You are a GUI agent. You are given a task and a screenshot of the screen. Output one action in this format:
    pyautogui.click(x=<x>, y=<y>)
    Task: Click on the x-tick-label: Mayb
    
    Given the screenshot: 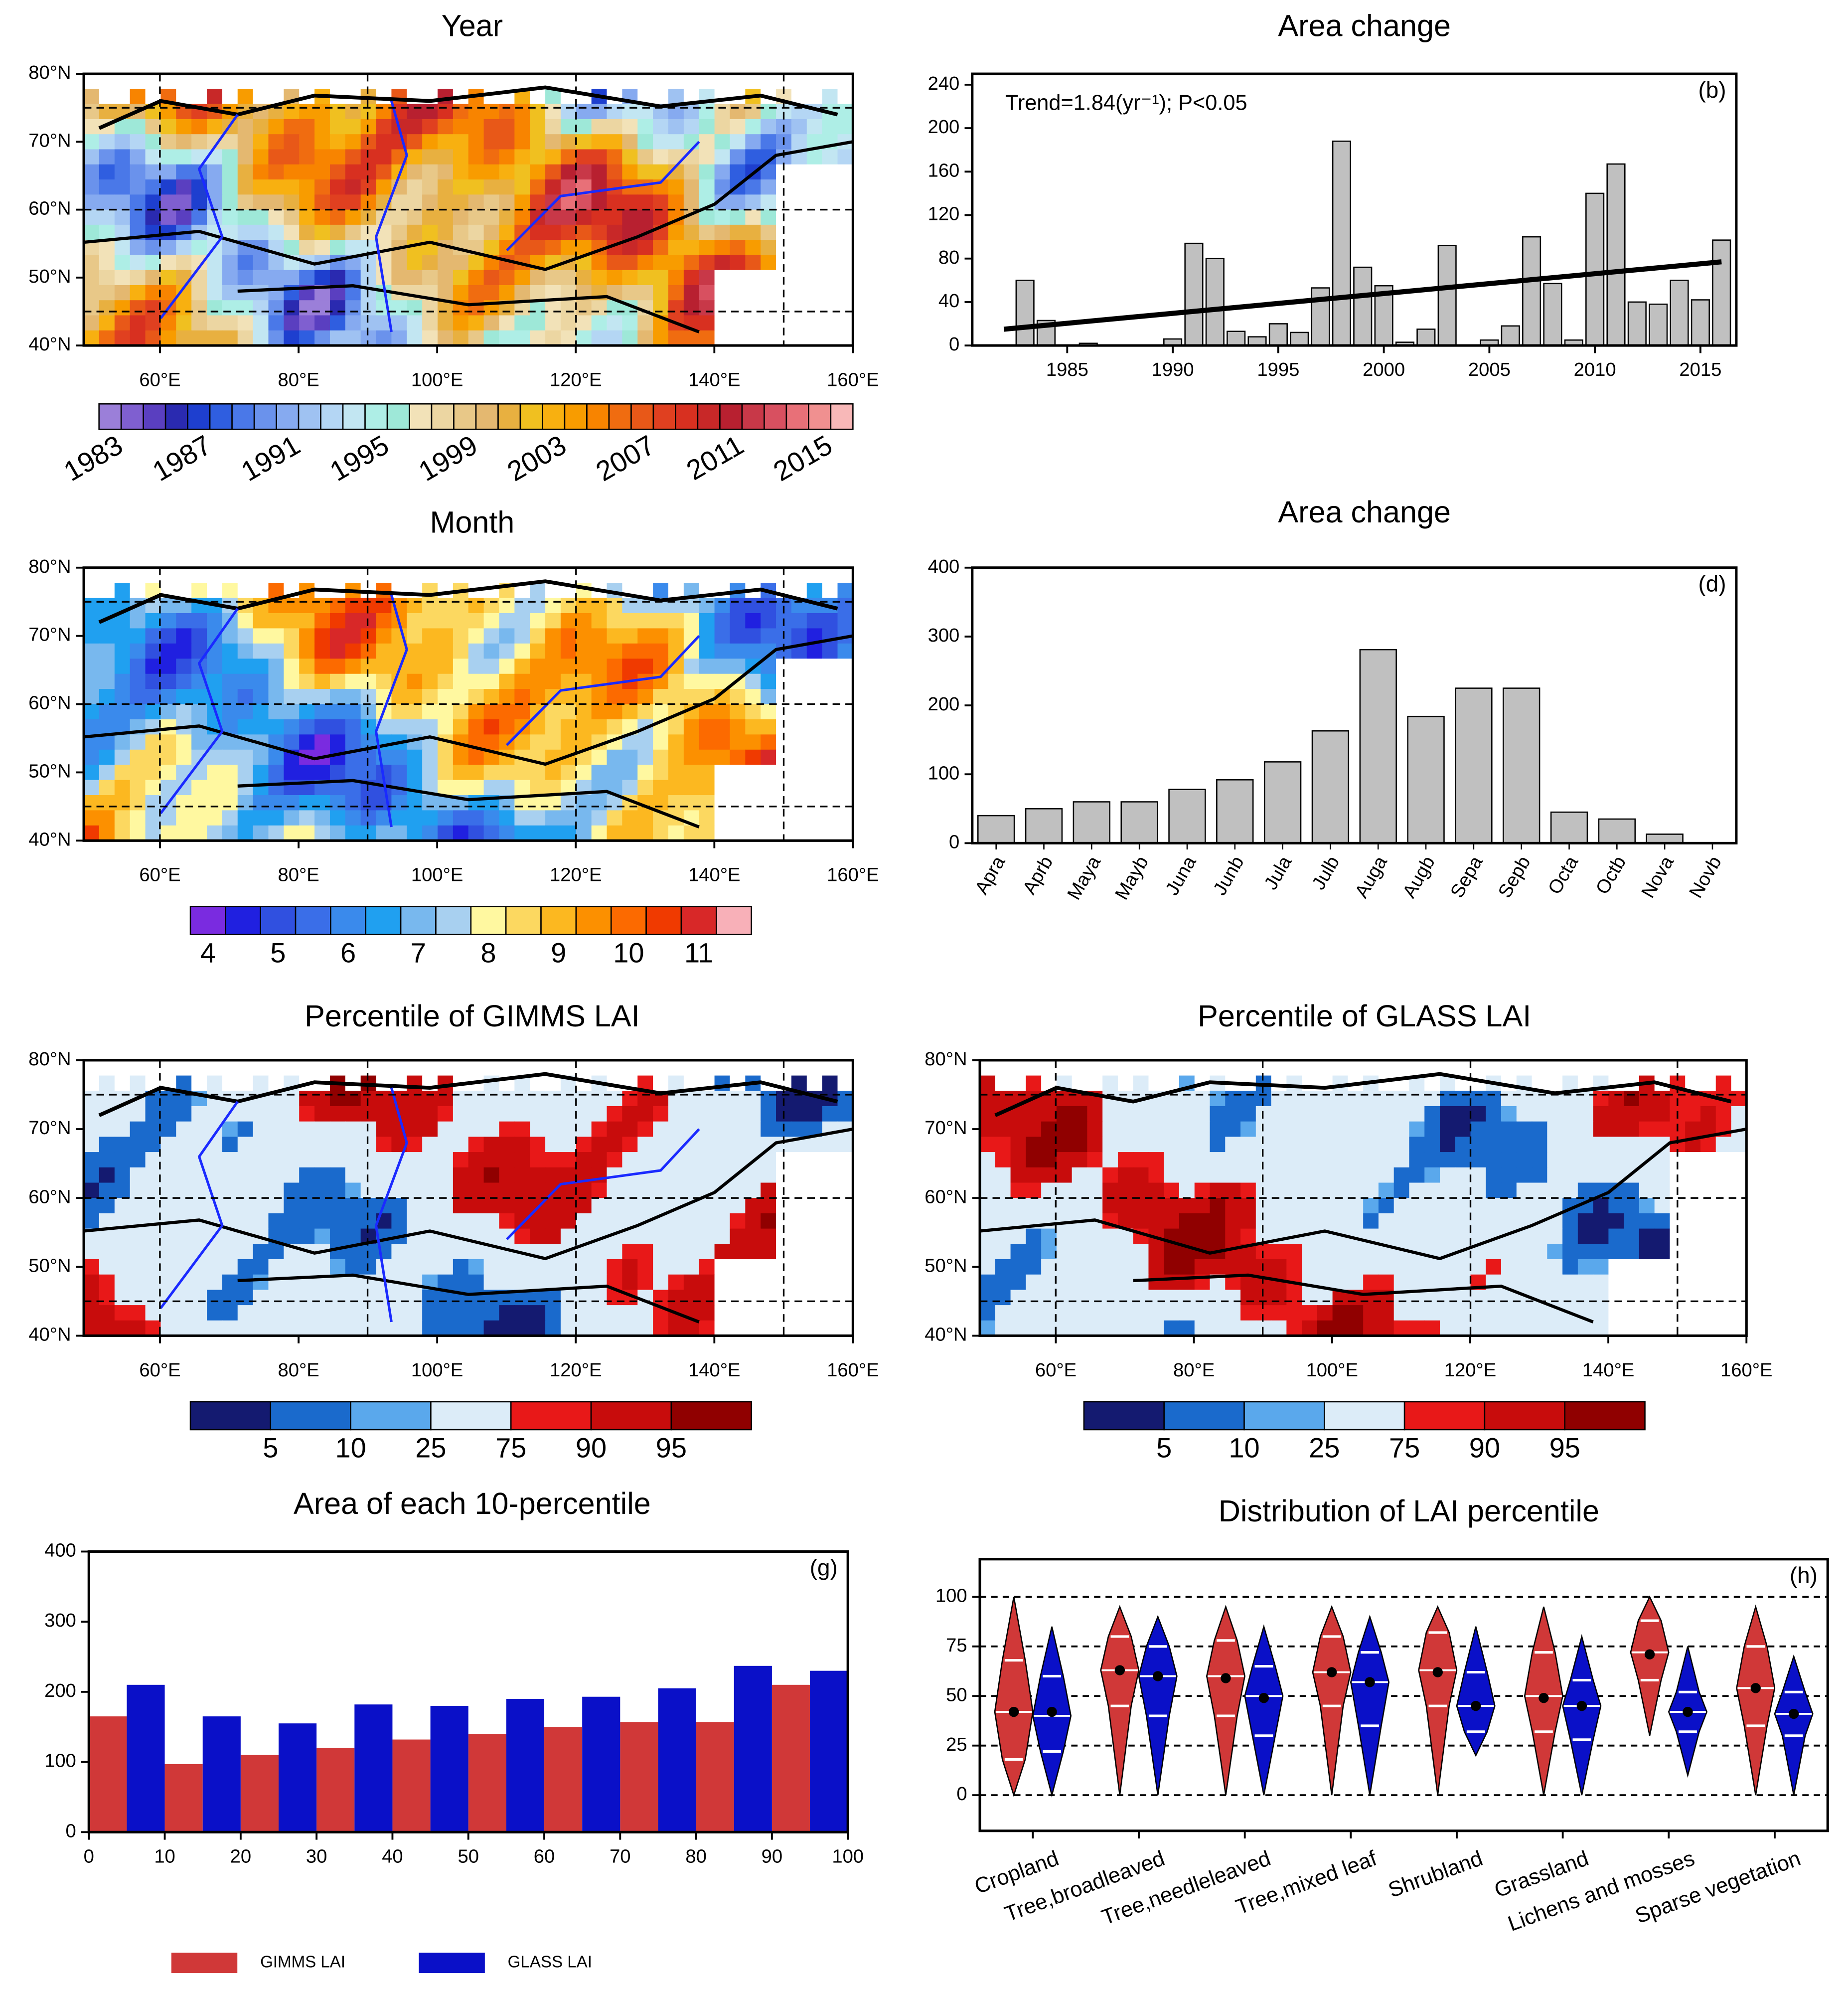 What is the action you would take?
    pyautogui.click(x=1132, y=877)
    